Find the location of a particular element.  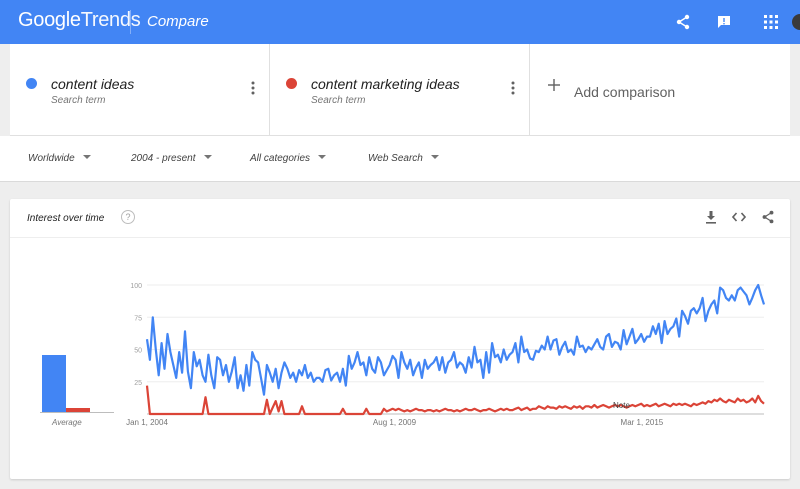

filter-category: All categories is located at coordinates (288, 158).